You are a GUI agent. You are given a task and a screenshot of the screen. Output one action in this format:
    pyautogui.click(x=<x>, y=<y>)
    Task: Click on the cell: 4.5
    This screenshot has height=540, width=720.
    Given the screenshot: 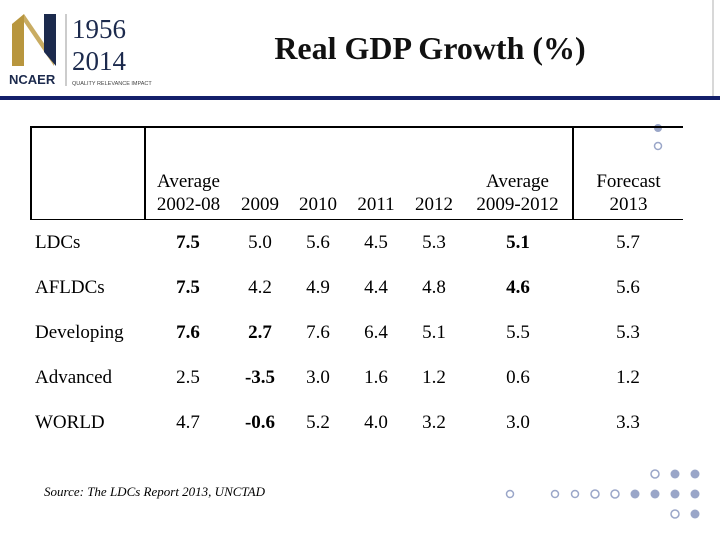 What is the action you would take?
    pyautogui.click(x=376, y=242)
    